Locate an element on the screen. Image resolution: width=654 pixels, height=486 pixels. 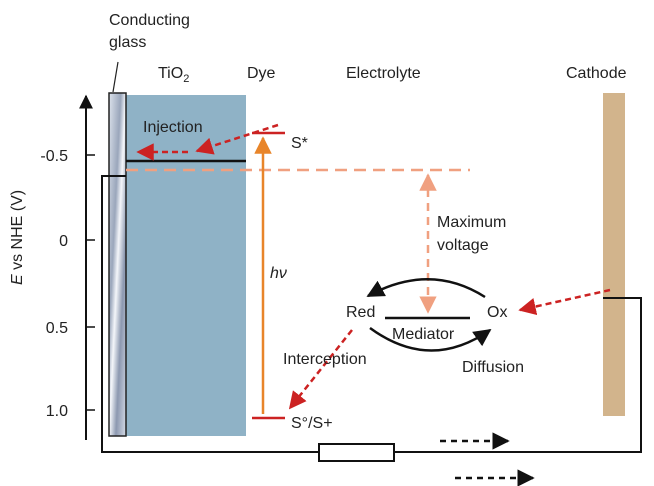
tio2-label: TiO2 is located at coordinates (173, 75).